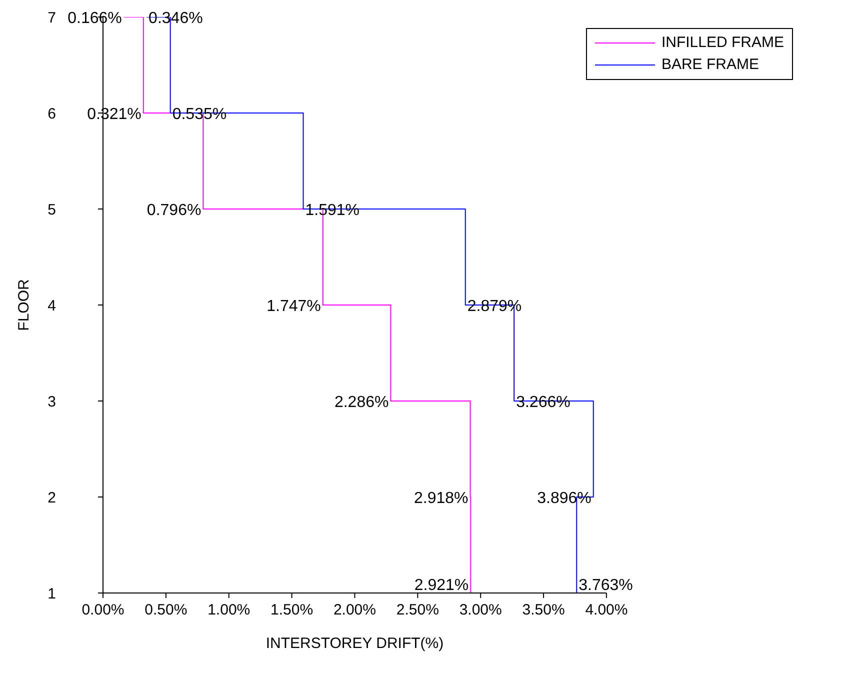 This screenshot has width=846, height=675. I want to click on x-tick-label: 3.00%, so click(480, 610).